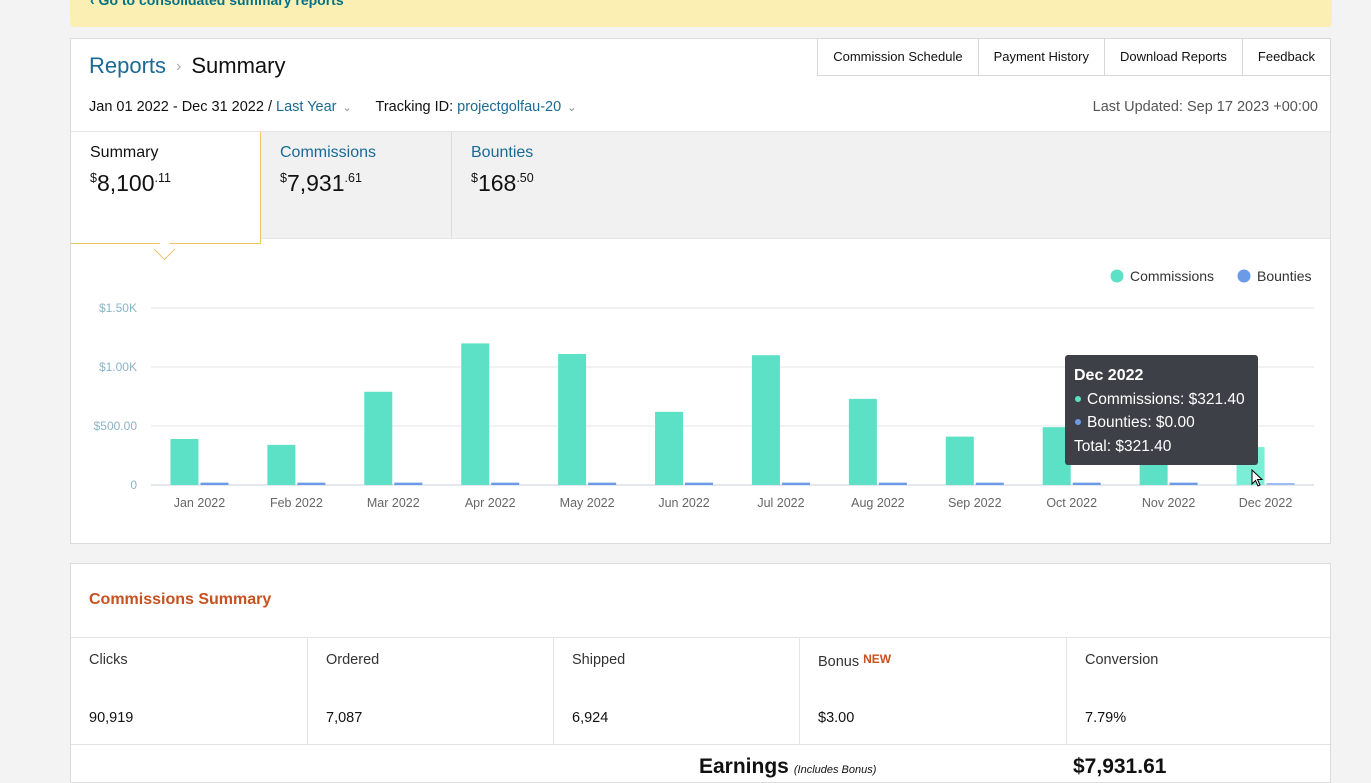 The width and height of the screenshot is (1371, 783). What do you see at coordinates (1198, 691) in the screenshot?
I see `stat-conversion: Conversion 7.79%` at bounding box center [1198, 691].